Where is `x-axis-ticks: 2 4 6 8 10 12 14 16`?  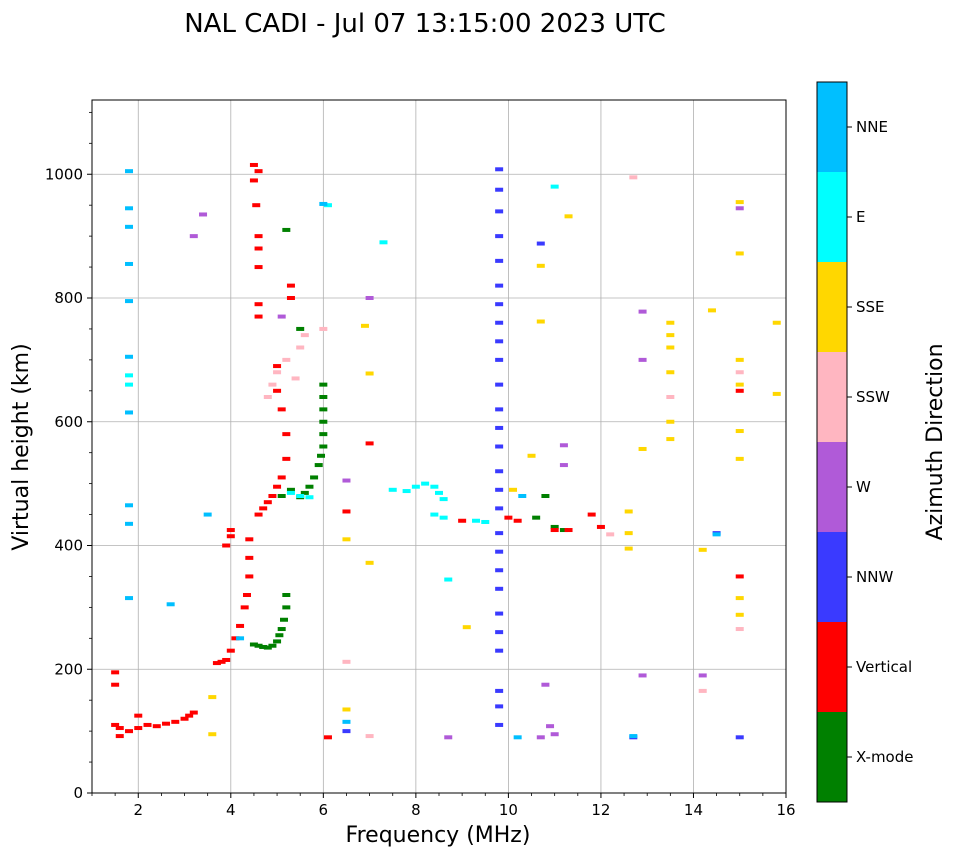
x-axis-ticks: 2 4 6 8 10 12 14 16 is located at coordinates (443, 806).